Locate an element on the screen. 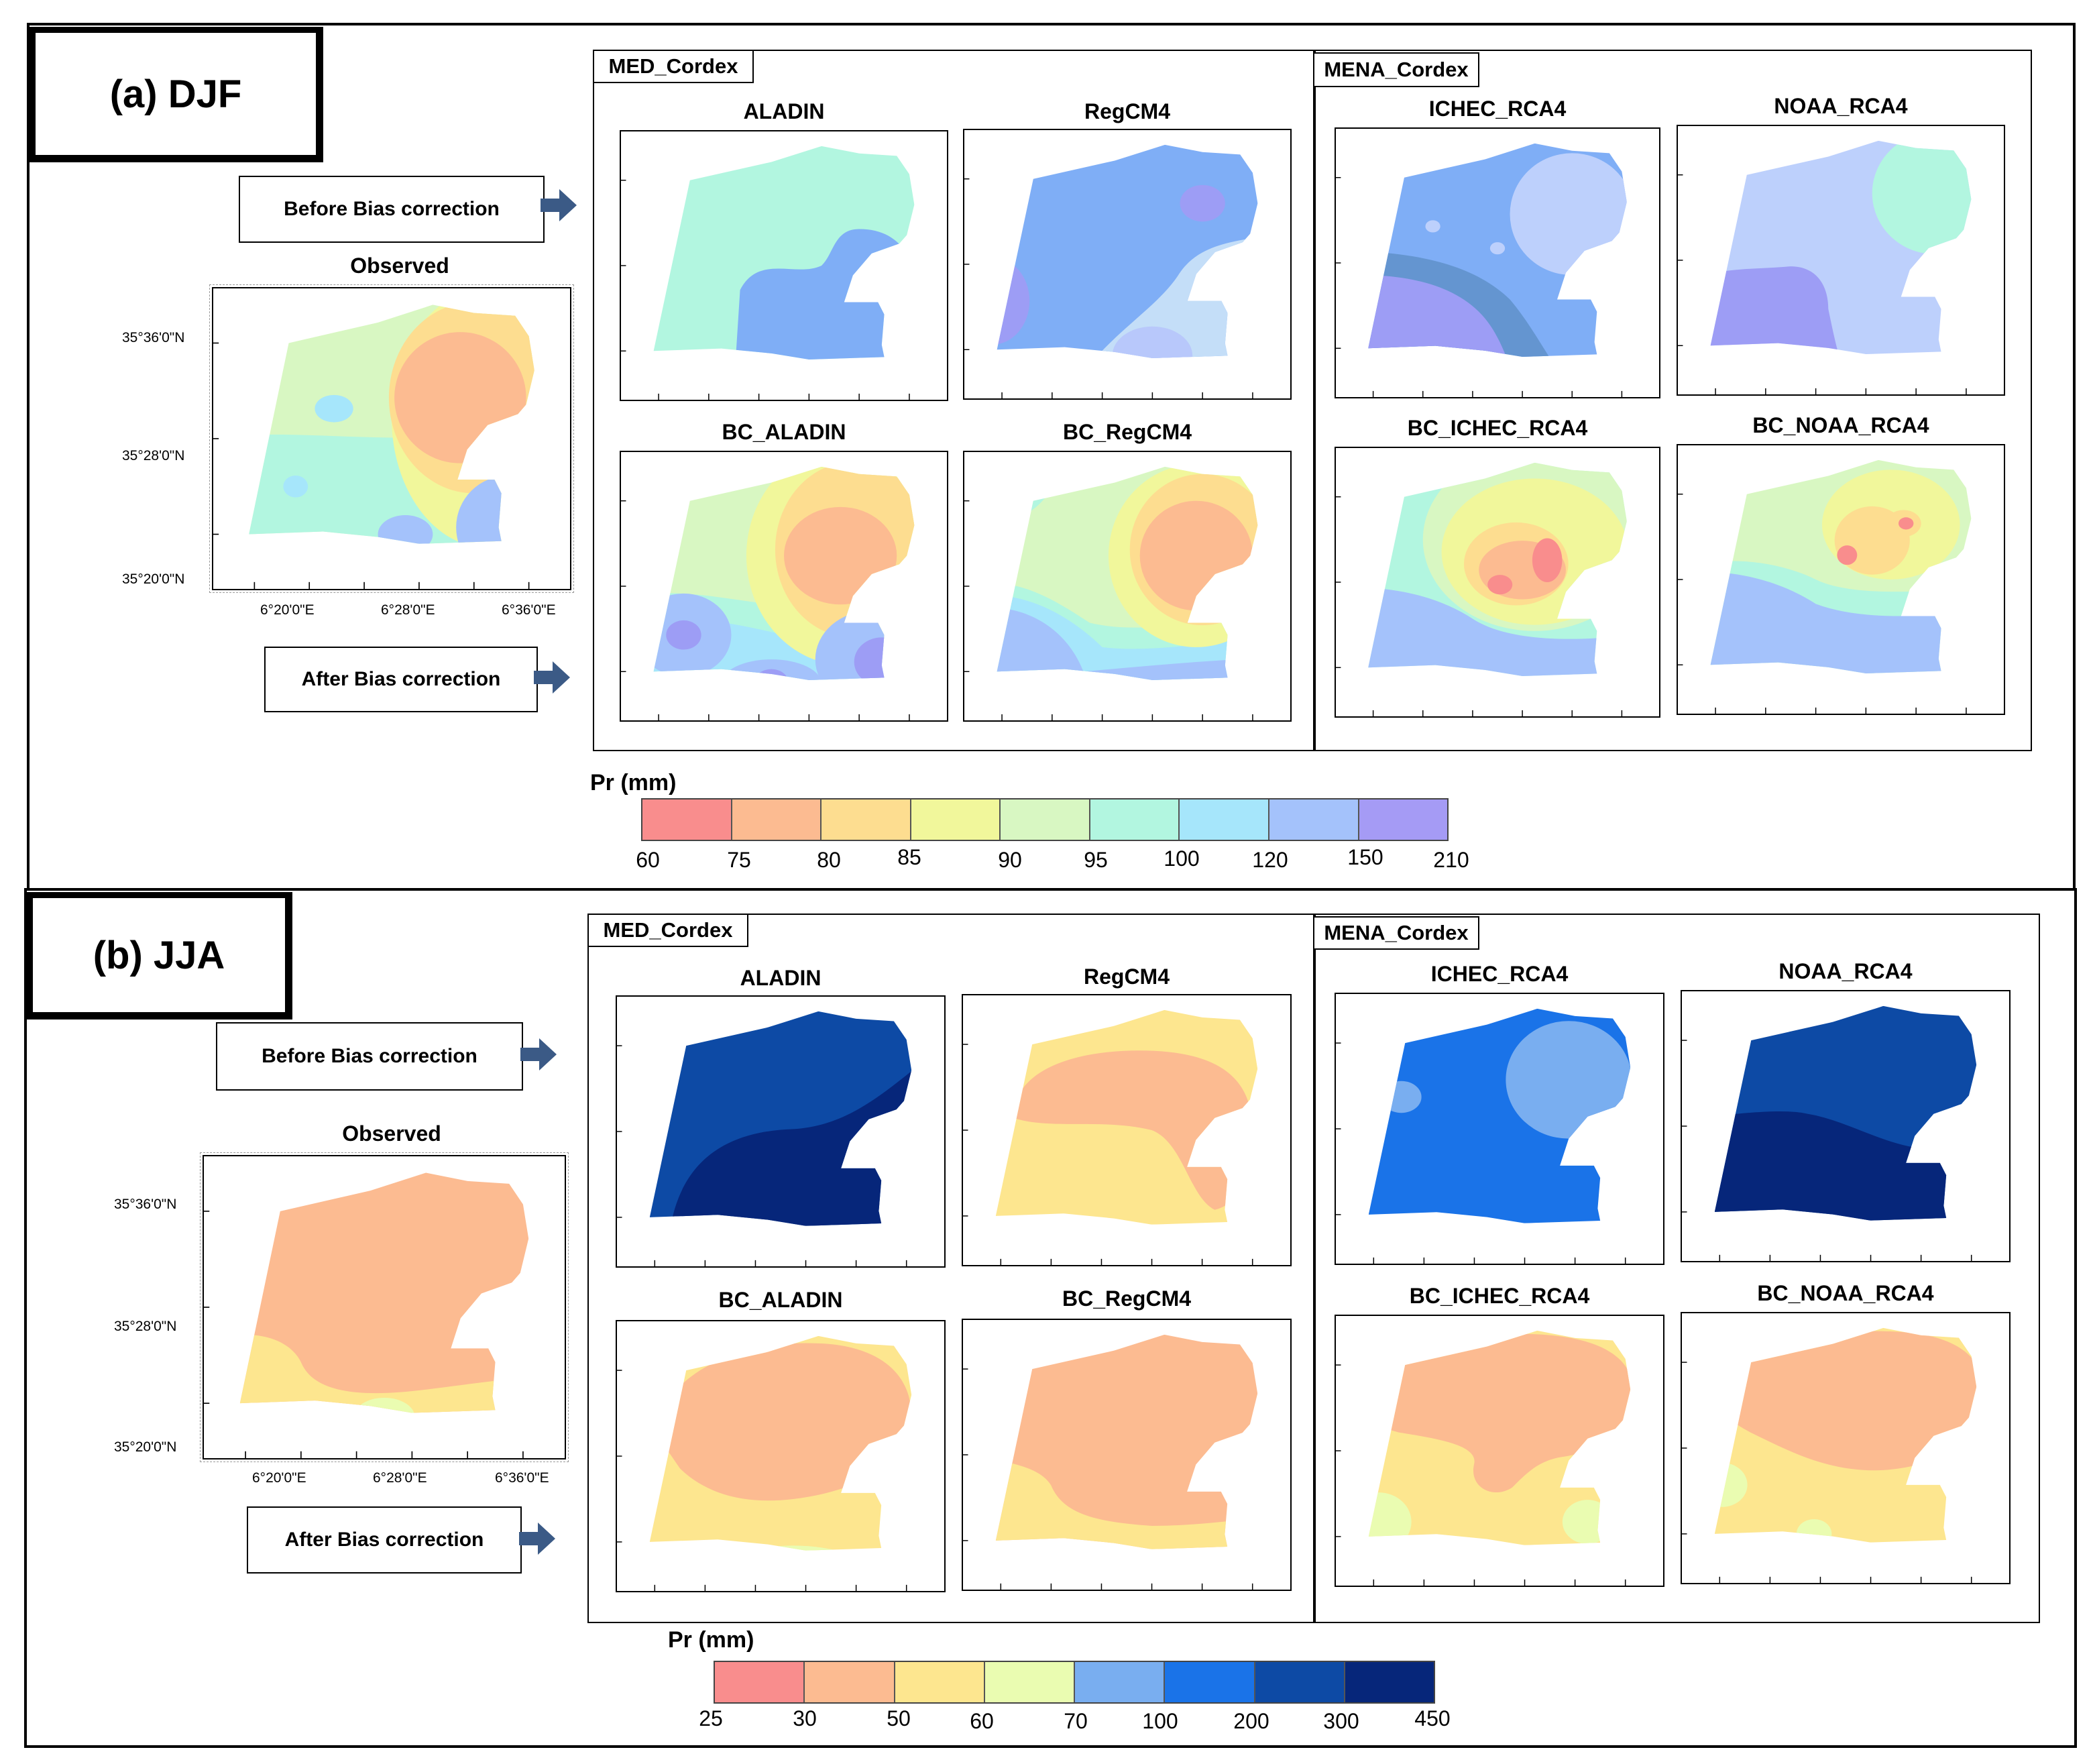 The width and height of the screenshot is (2093, 1764). jja-after-arrow-icon is located at coordinates (537, 1539).